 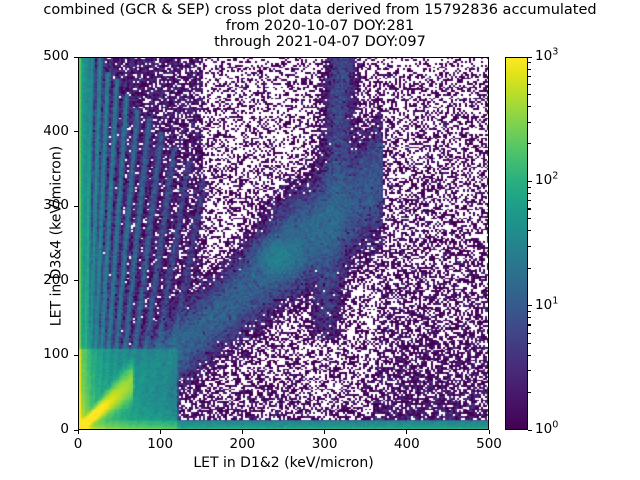 What do you see at coordinates (56, 279) in the screenshot?
I see `y-tick-label: 200` at bounding box center [56, 279].